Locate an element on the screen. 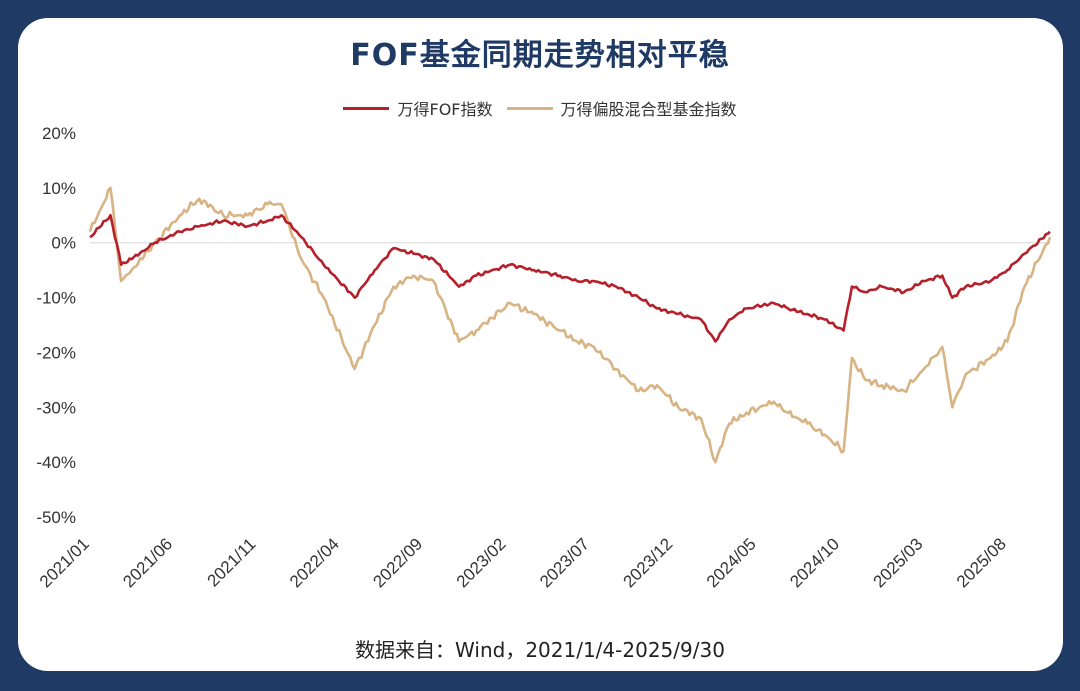 This screenshot has height=691, width=1080. x-tick-label: 2023/12 is located at coordinates (647, 562).